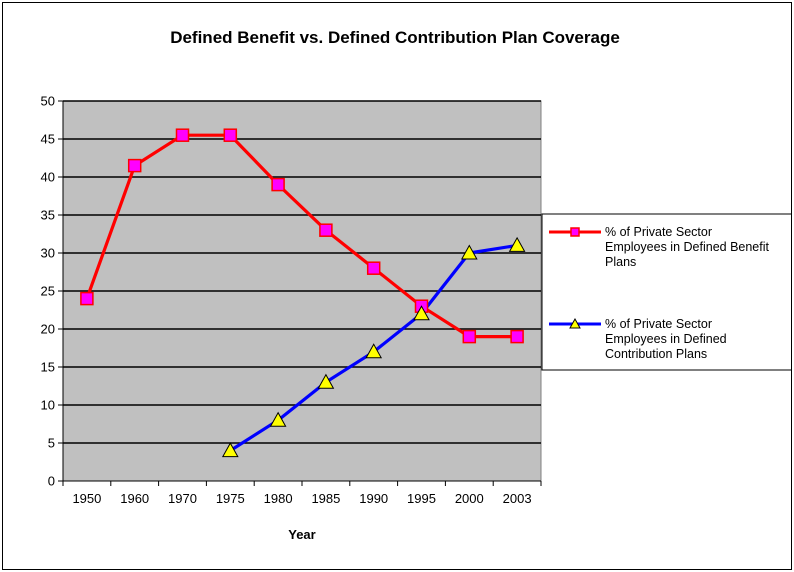 The image size is (794, 572). Describe the element at coordinates (325, 498) in the screenshot. I see `x-tick-label: 1985` at that location.